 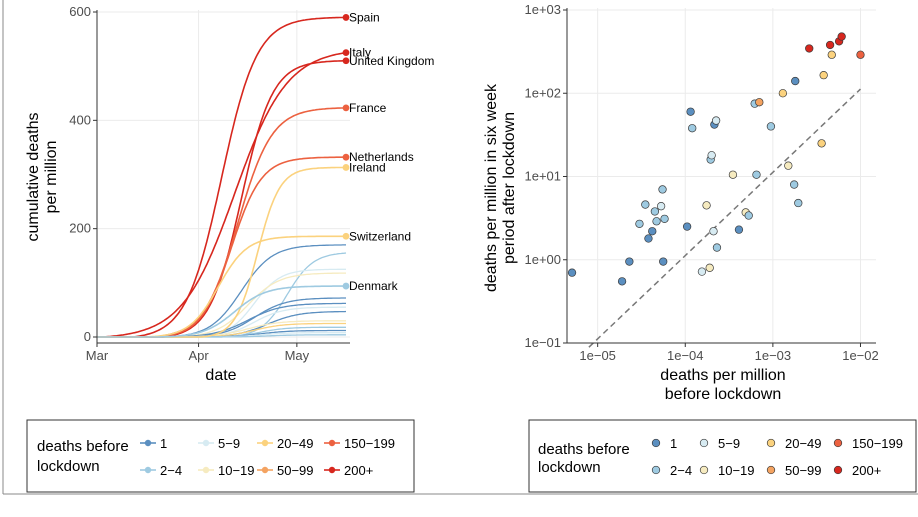 I want to click on left-y-axis-title-line1: cumulative deaths, so click(x=33, y=177).